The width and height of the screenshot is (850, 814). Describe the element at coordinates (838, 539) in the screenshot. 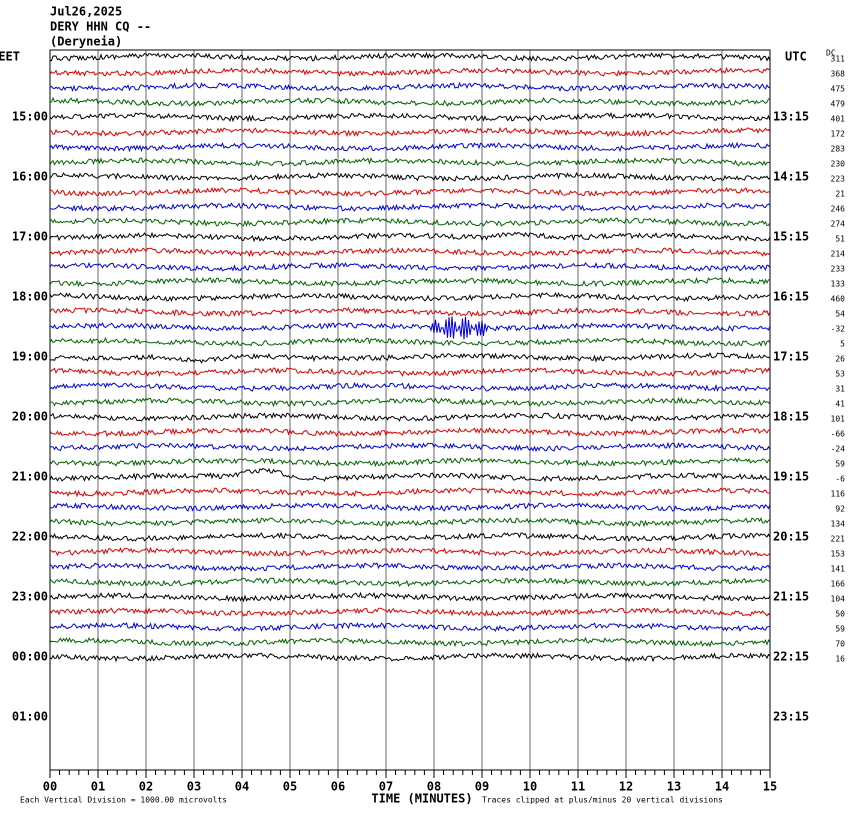

I see `dc-value: 221` at that location.